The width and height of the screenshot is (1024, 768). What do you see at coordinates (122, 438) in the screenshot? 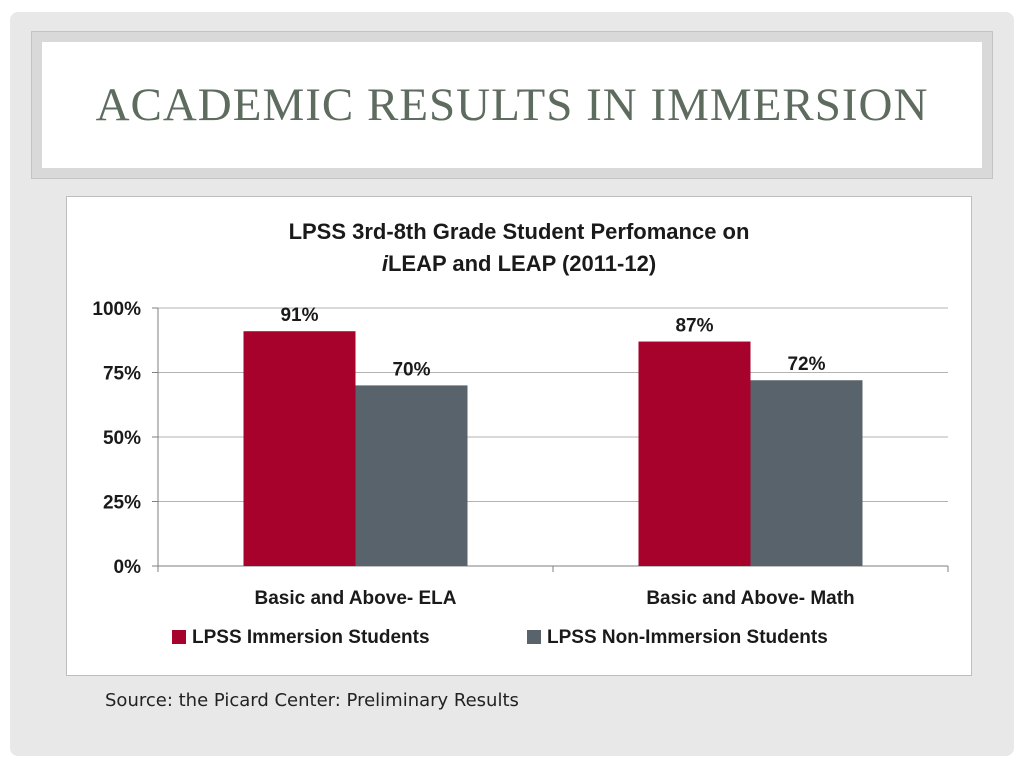
I see `y-tick-label: 50%` at bounding box center [122, 438].